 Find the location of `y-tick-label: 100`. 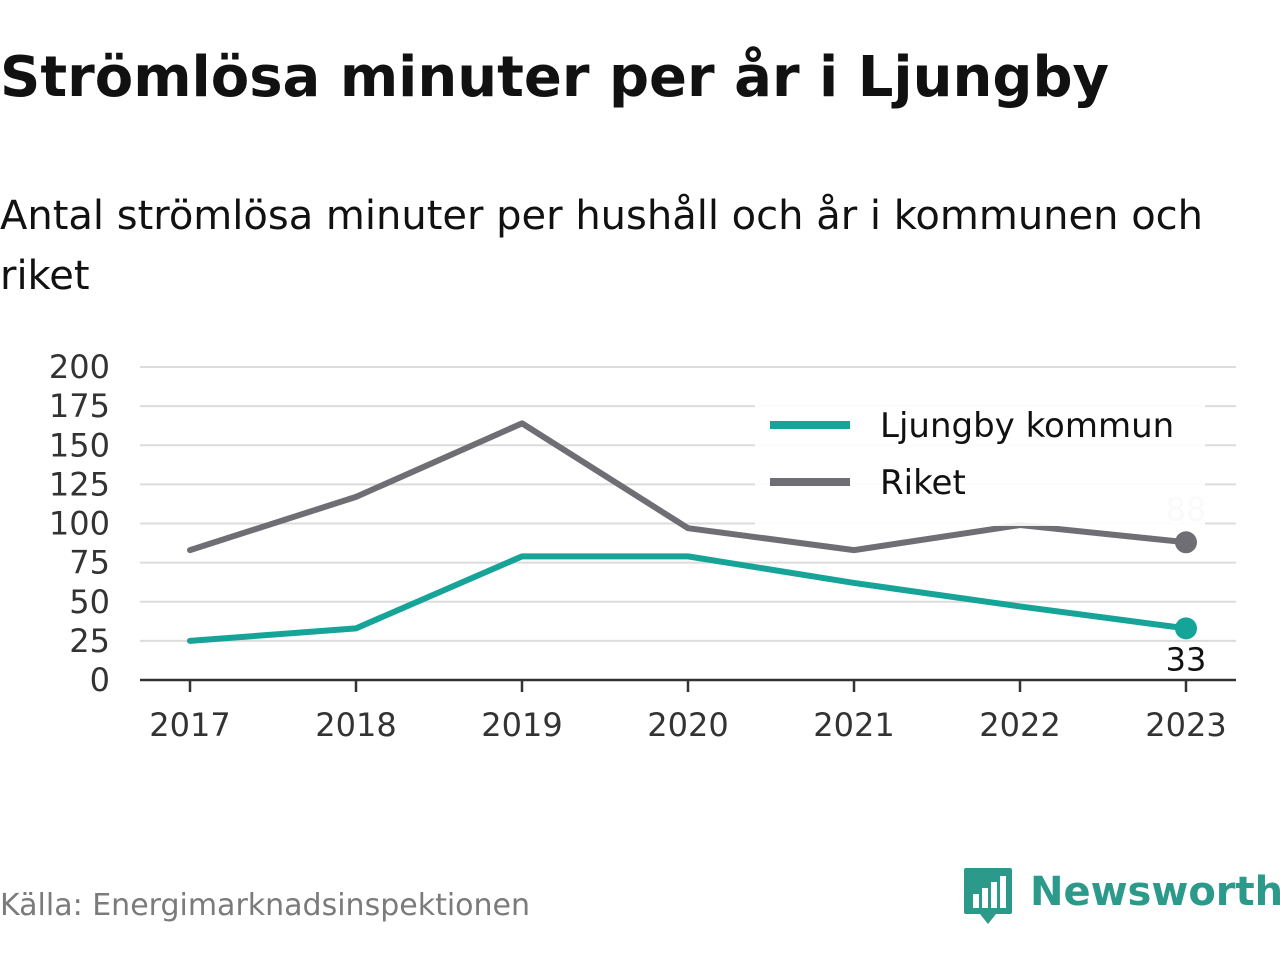

y-tick-label: 100 is located at coordinates (79, 524).